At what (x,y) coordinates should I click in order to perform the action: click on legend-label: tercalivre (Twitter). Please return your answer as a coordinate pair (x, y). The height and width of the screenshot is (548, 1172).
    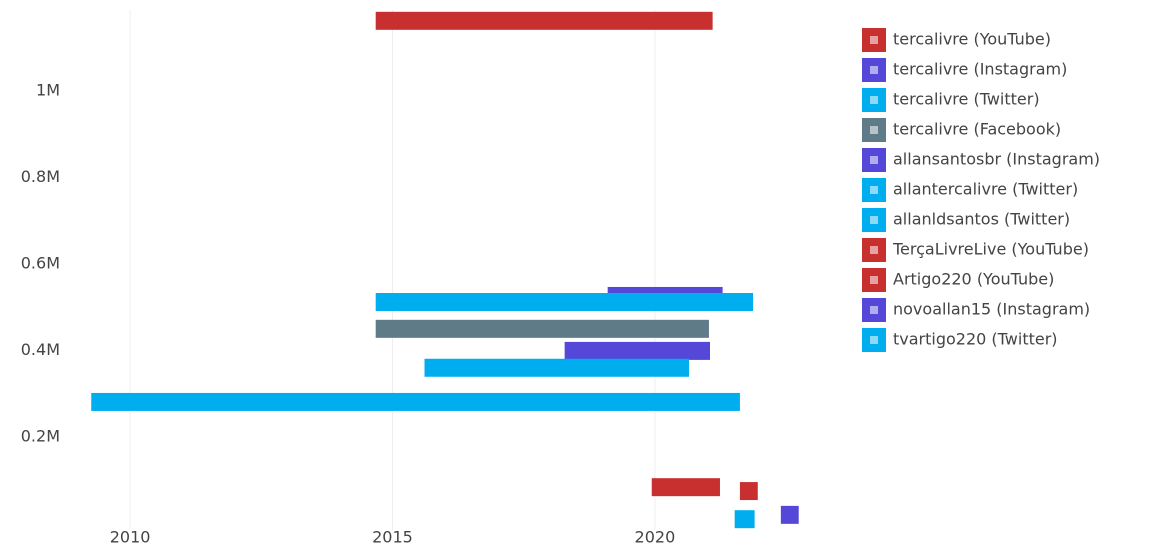
    Looking at the image, I should click on (966, 99).